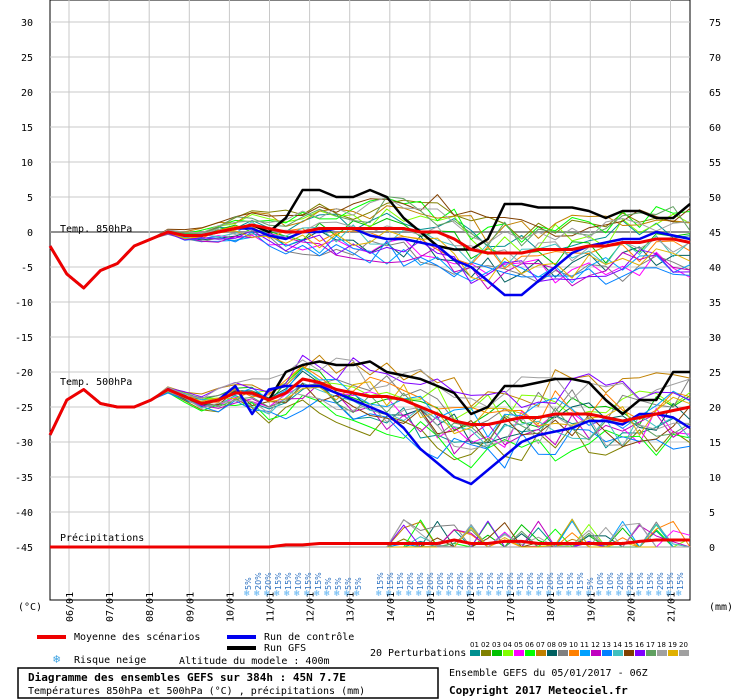 Image resolution: width=740 pixels, height=700 pixels. I want to click on info-box, so click(228, 683).